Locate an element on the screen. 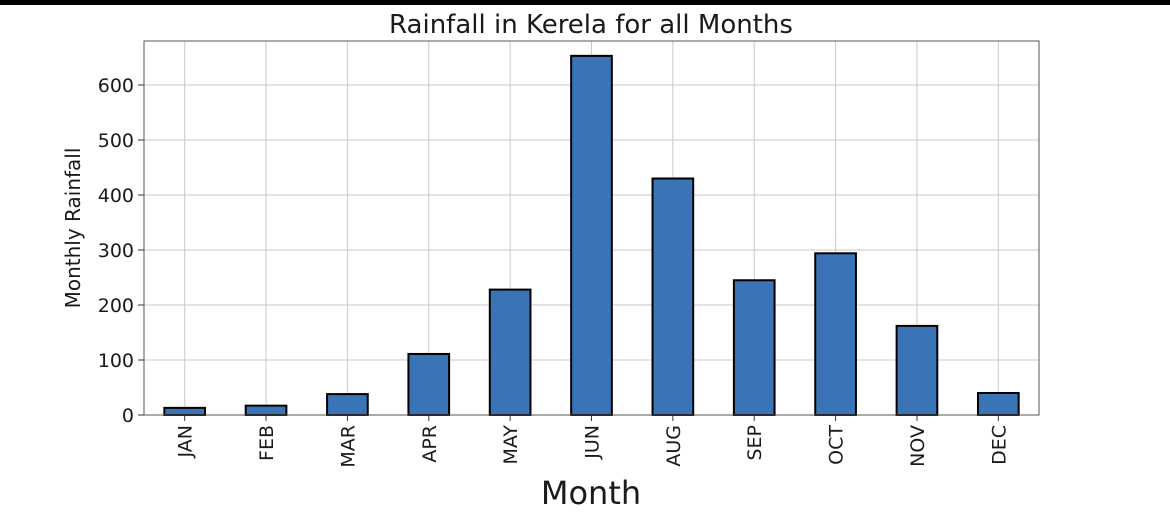 The height and width of the screenshot is (515, 1170). x-tick-label: SEP is located at coordinates (755, 443).